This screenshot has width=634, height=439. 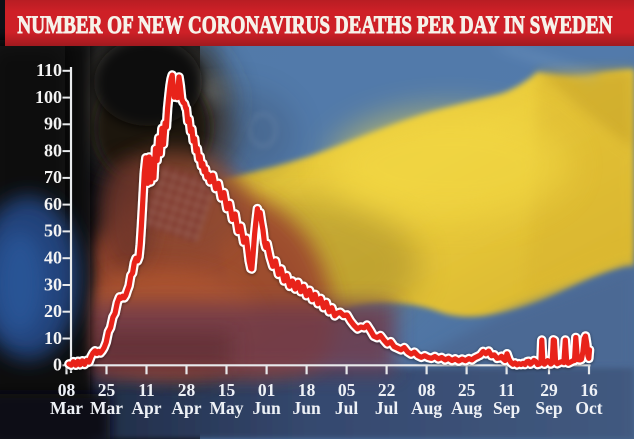 What do you see at coordinates (267, 390) in the screenshot?
I see `svg-text: 01` at bounding box center [267, 390].